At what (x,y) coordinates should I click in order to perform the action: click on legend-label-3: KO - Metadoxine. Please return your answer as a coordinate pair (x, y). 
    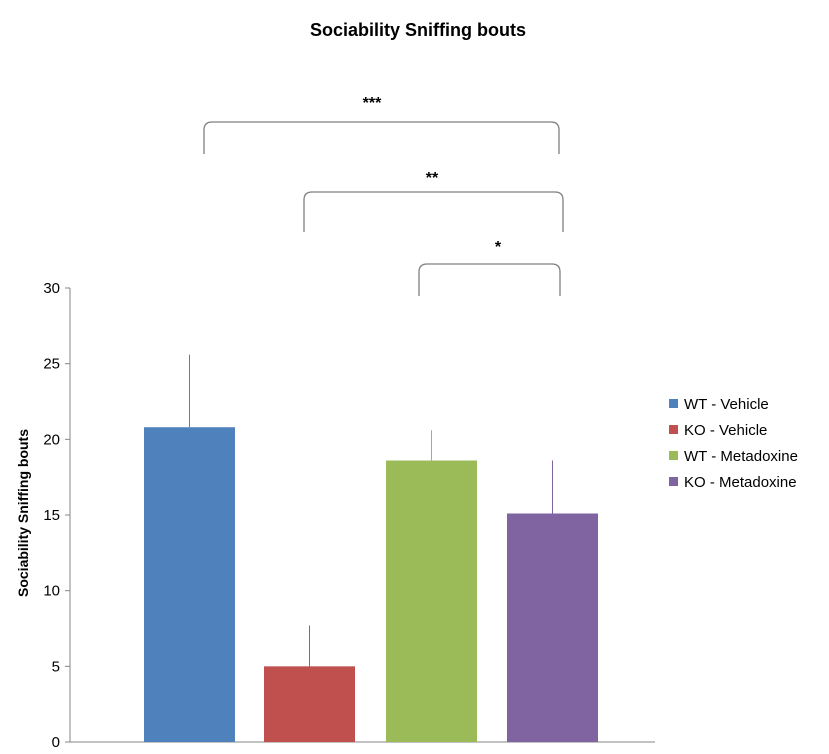
    Looking at the image, I should click on (740, 482).